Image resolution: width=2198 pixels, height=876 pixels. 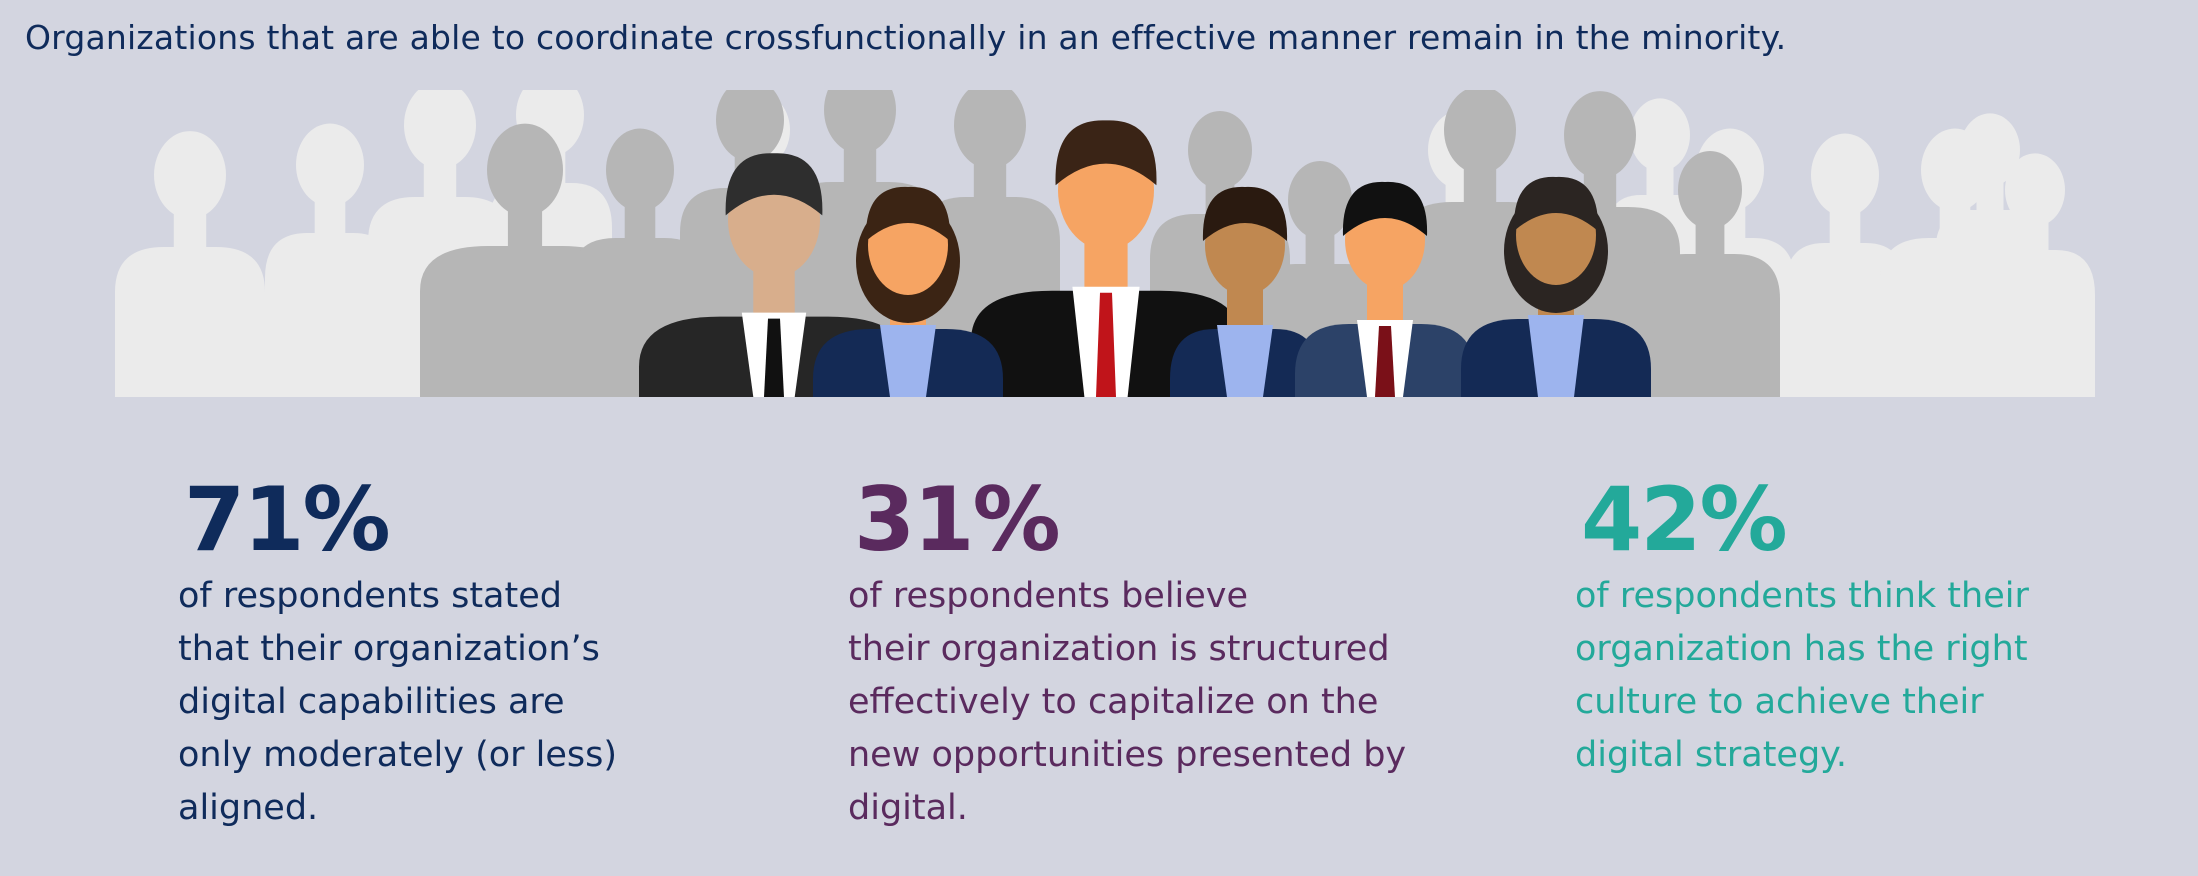 I want to click on stat-text: culture to achieve their, so click(x=1779, y=702).